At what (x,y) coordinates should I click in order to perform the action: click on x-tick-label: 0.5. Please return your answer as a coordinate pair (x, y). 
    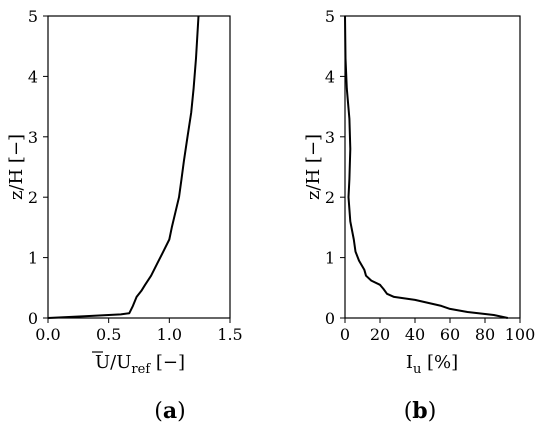
    Looking at the image, I should click on (108, 334).